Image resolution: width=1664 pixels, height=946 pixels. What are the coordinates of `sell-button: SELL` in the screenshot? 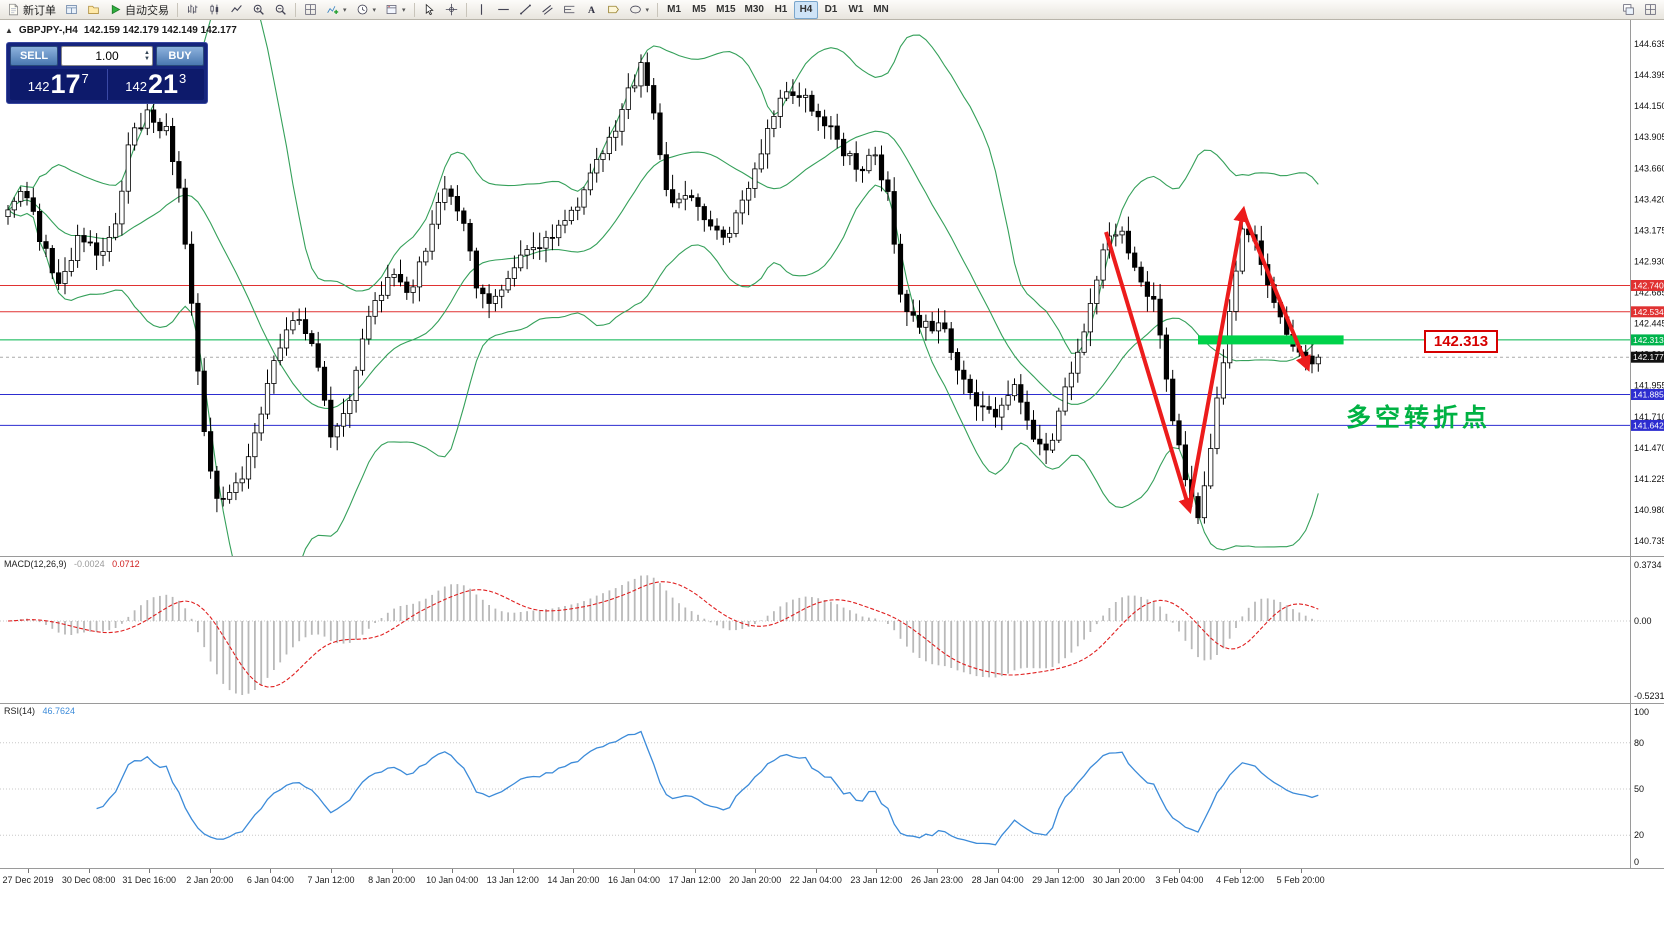 It's located at (34, 56).